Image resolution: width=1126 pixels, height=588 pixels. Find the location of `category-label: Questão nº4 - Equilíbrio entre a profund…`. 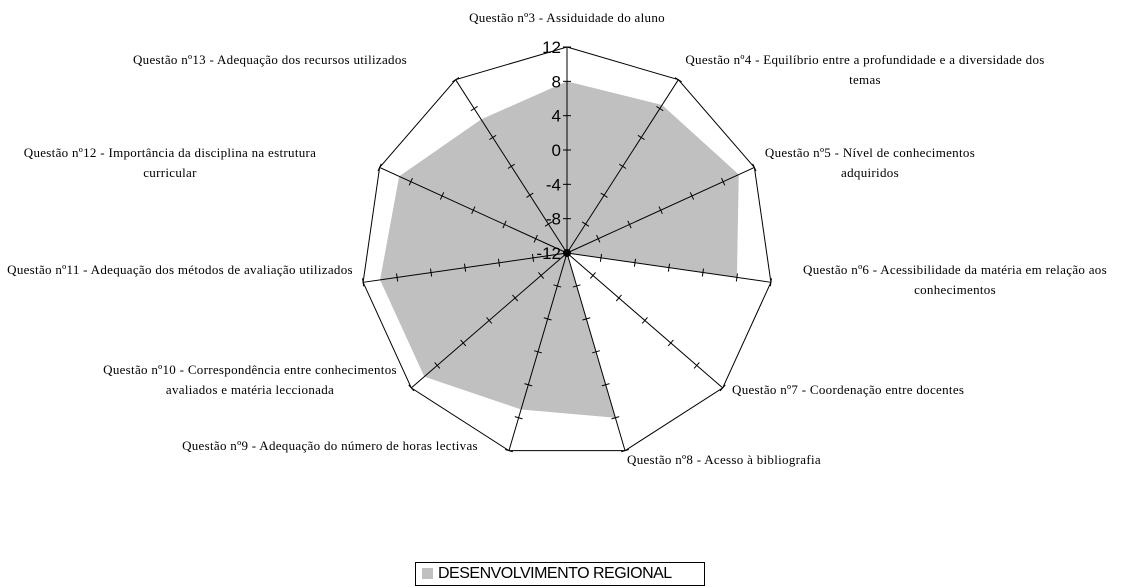

category-label: Questão nº4 - Equilíbrio entre a profund… is located at coordinates (865, 69).